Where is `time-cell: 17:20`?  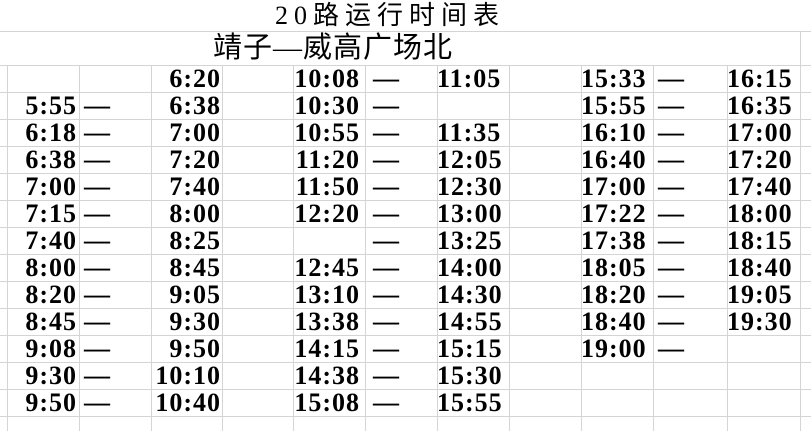 time-cell: 17:20 is located at coordinates (760, 159).